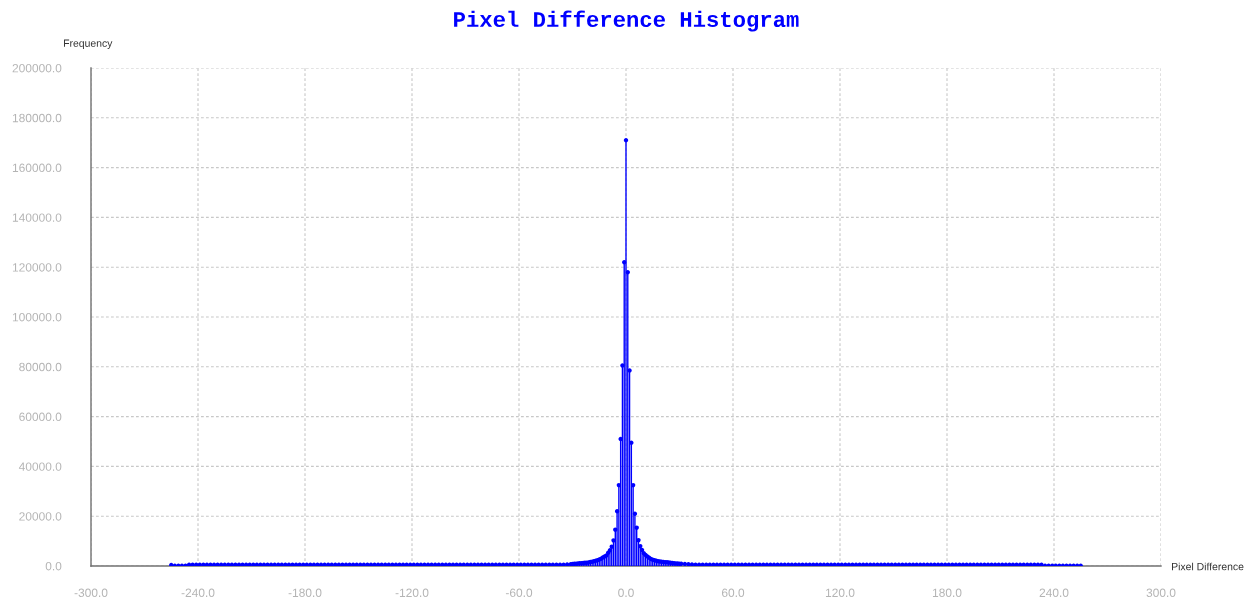  I want to click on y-tick-label: 80000.0, so click(40, 367).